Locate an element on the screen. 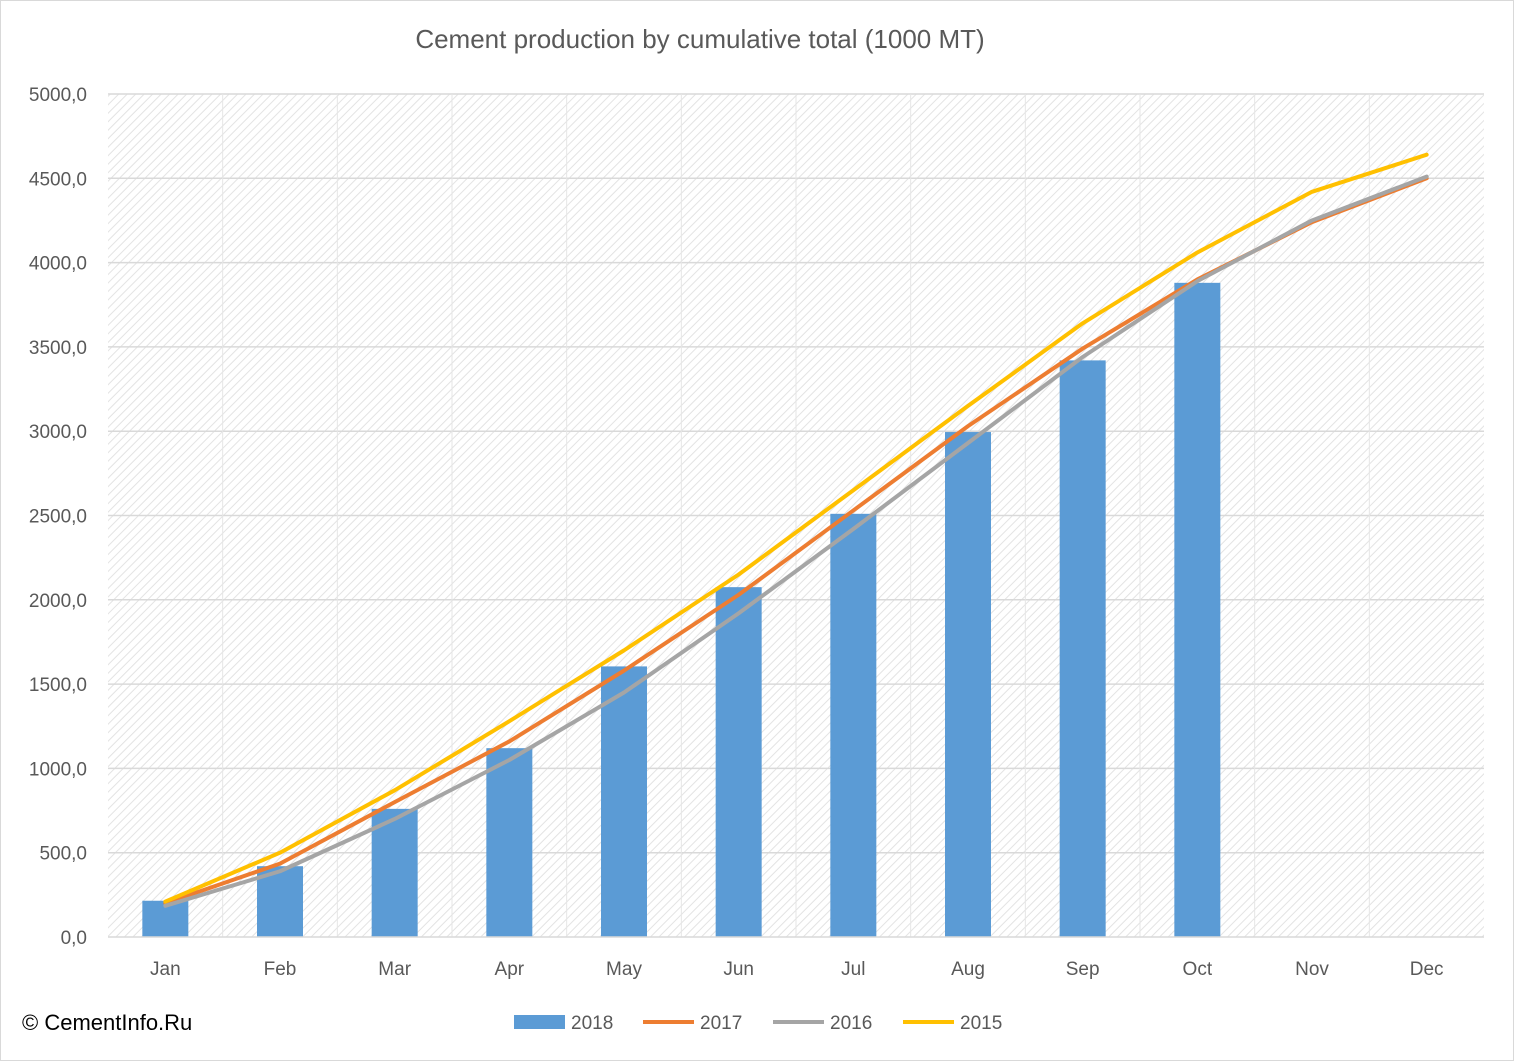 The height and width of the screenshot is (1061, 1514). y-tick-label: 3000,0 is located at coordinates (58, 432).